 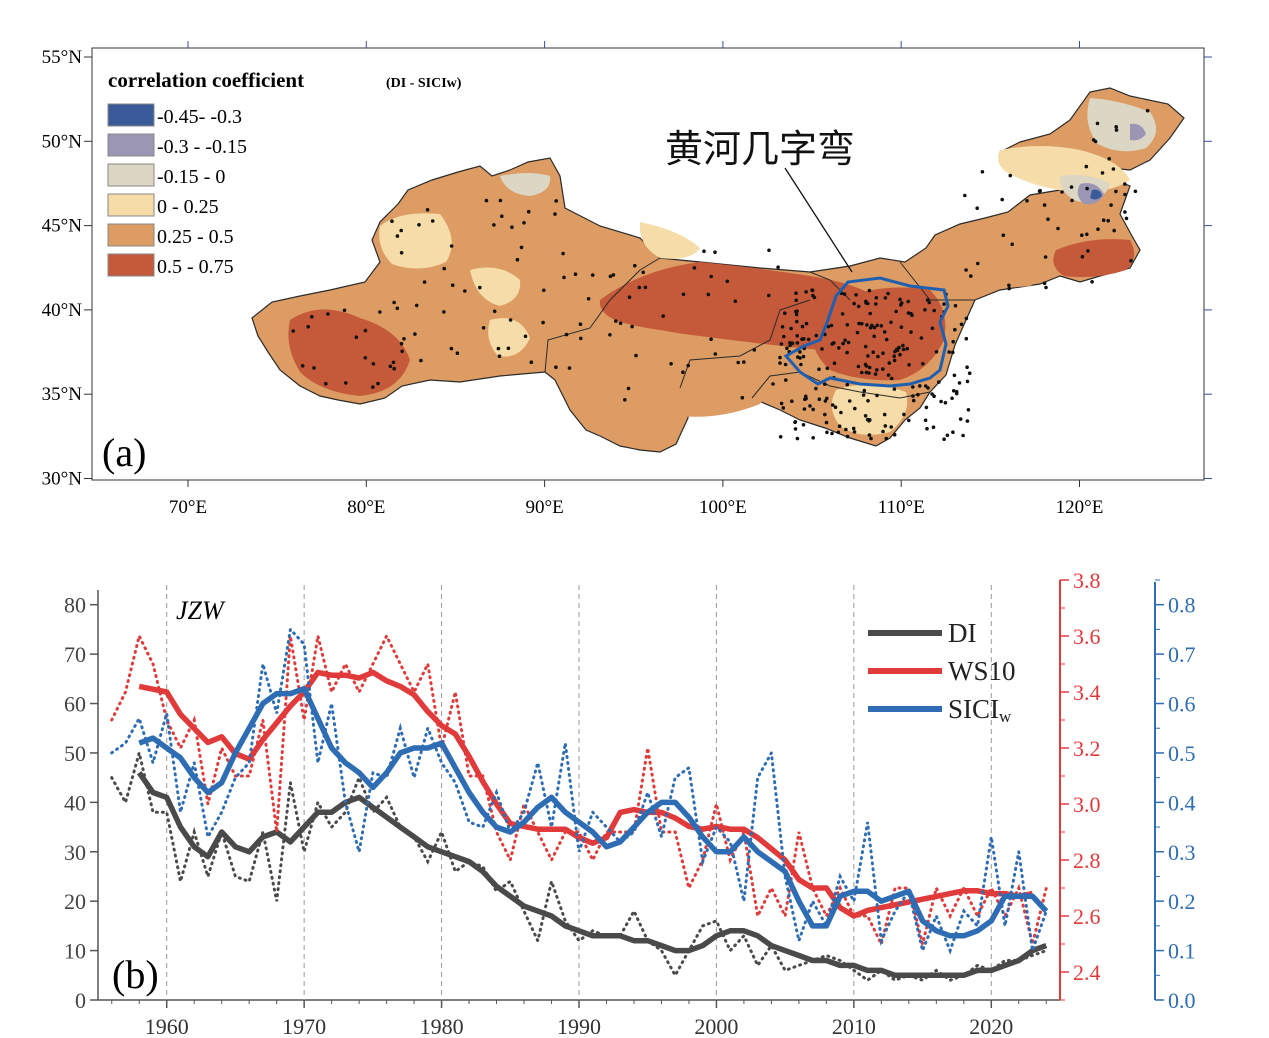 What do you see at coordinates (1087, 860) in the screenshot?
I see `ws10-tick-label: 2.8` at bounding box center [1087, 860].